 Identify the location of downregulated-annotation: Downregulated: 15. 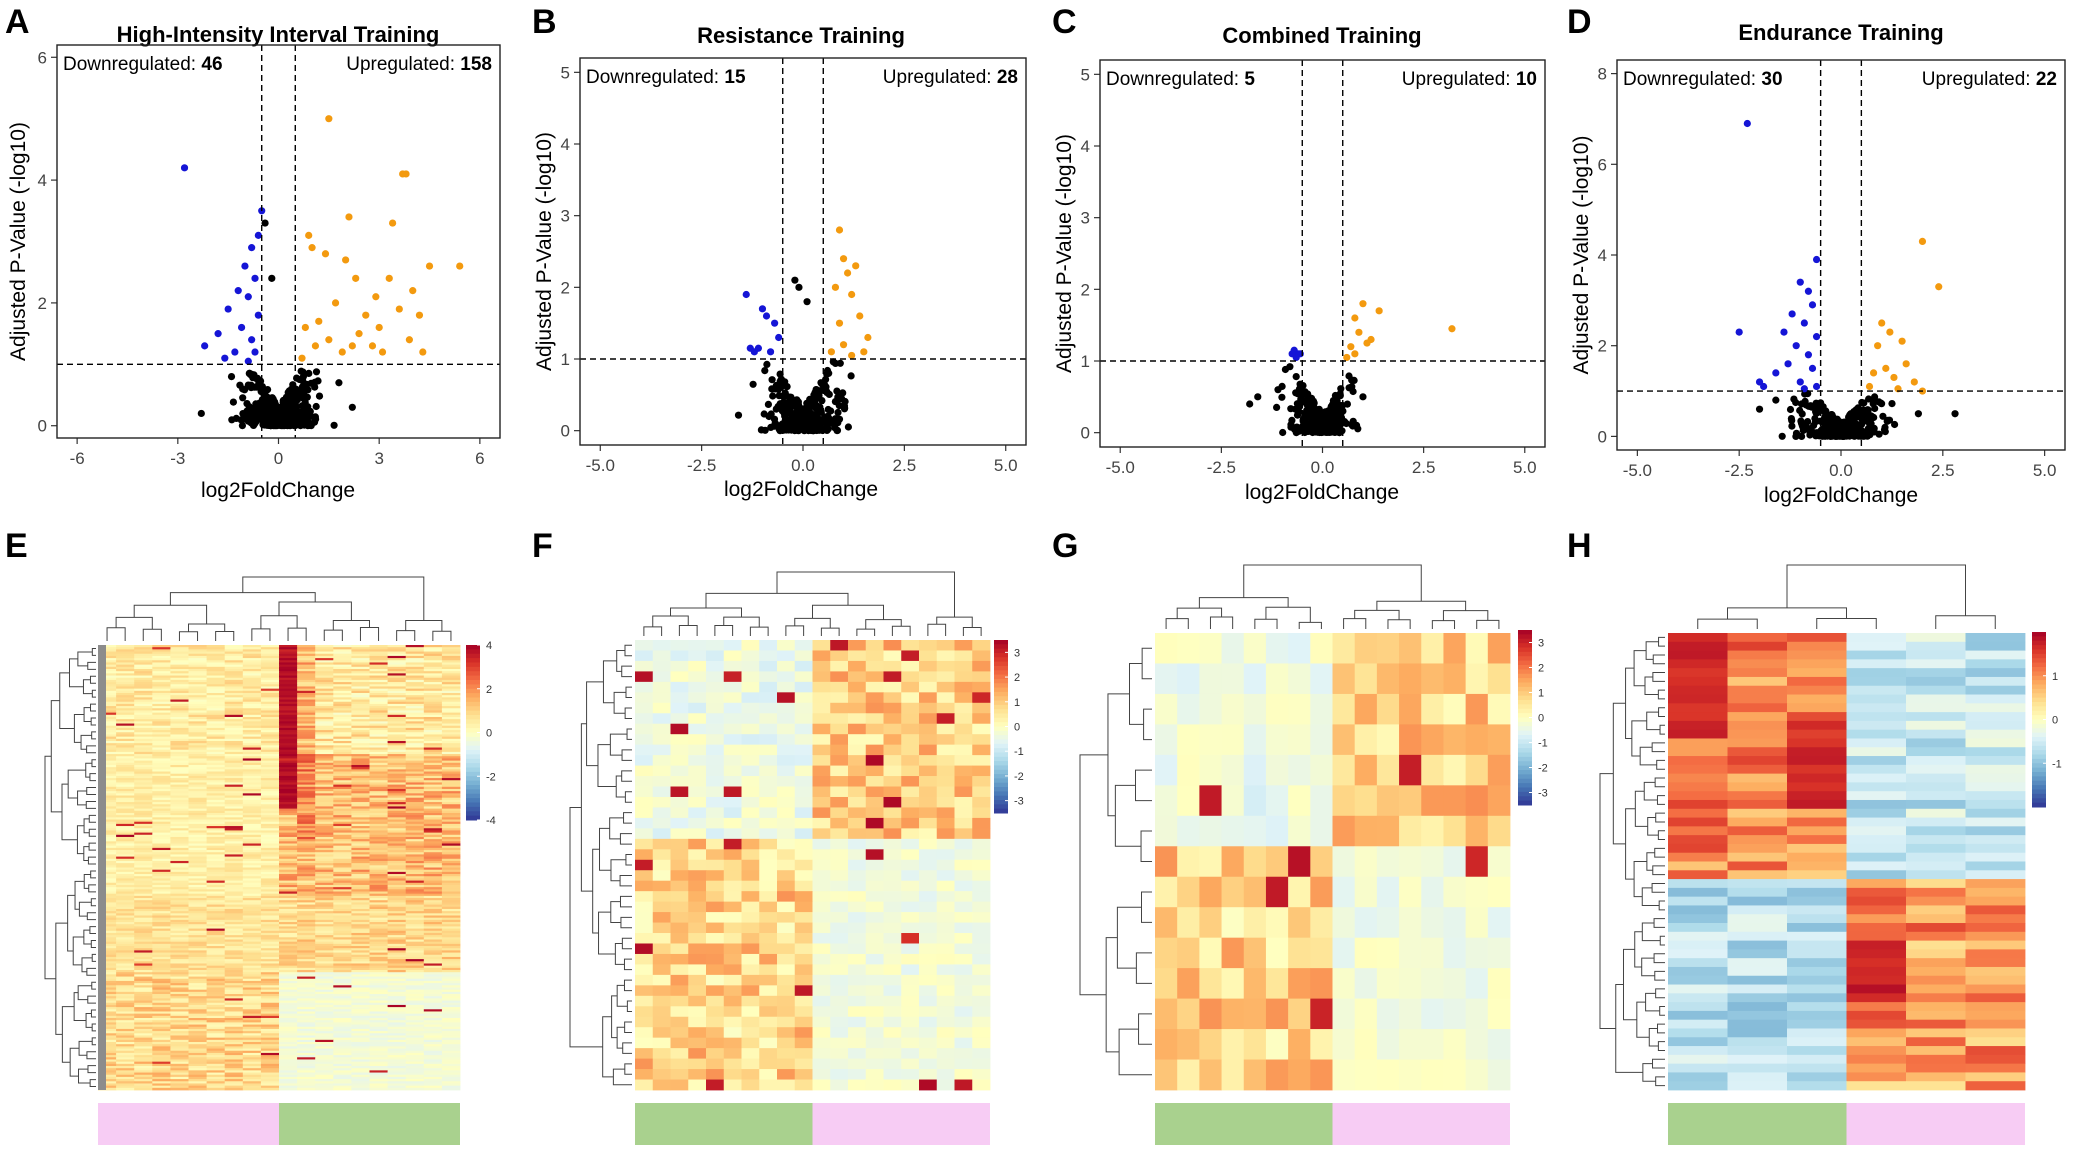
(666, 77).